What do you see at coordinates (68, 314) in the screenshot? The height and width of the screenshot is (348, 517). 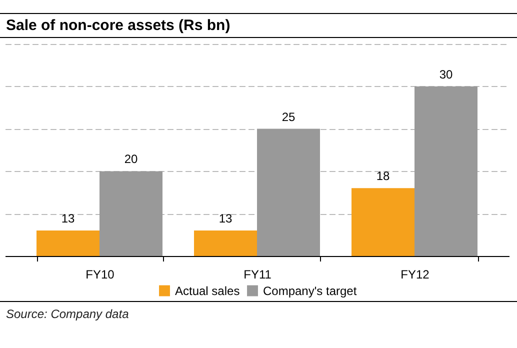 I see `source-note: Source: Company data` at bounding box center [68, 314].